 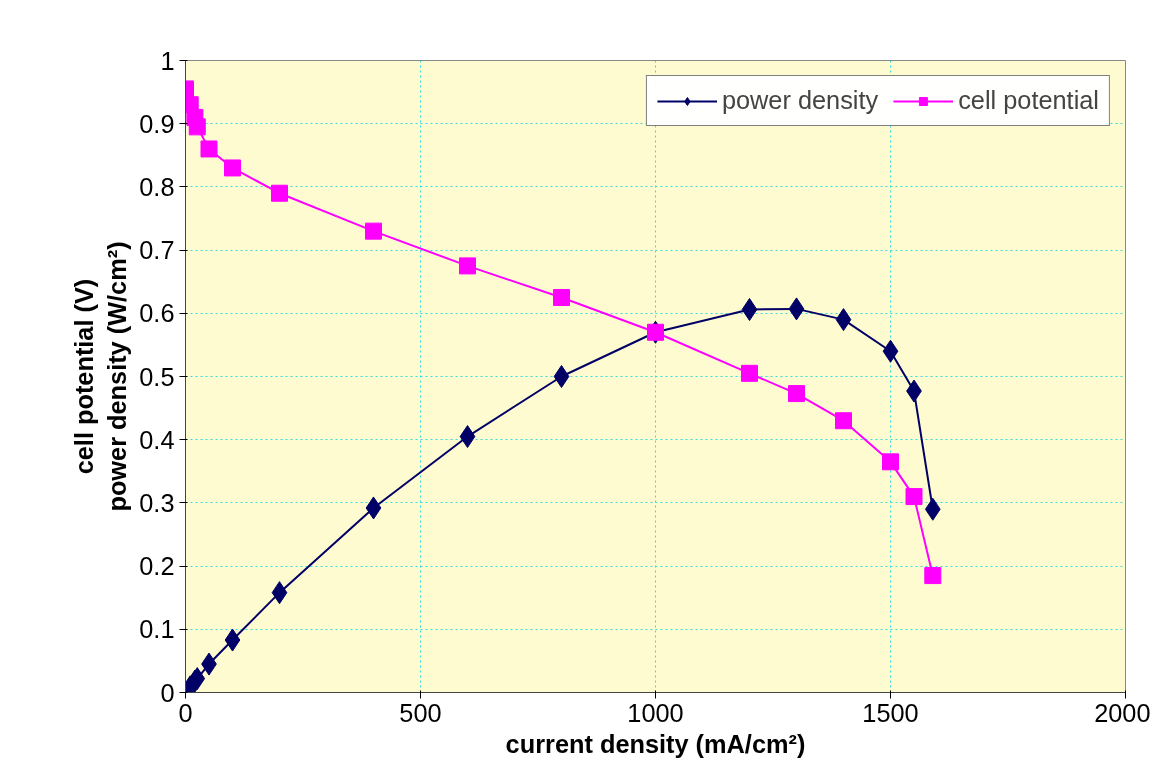 What do you see at coordinates (157, 313) in the screenshot?
I see `y-tick-label: 0.6` at bounding box center [157, 313].